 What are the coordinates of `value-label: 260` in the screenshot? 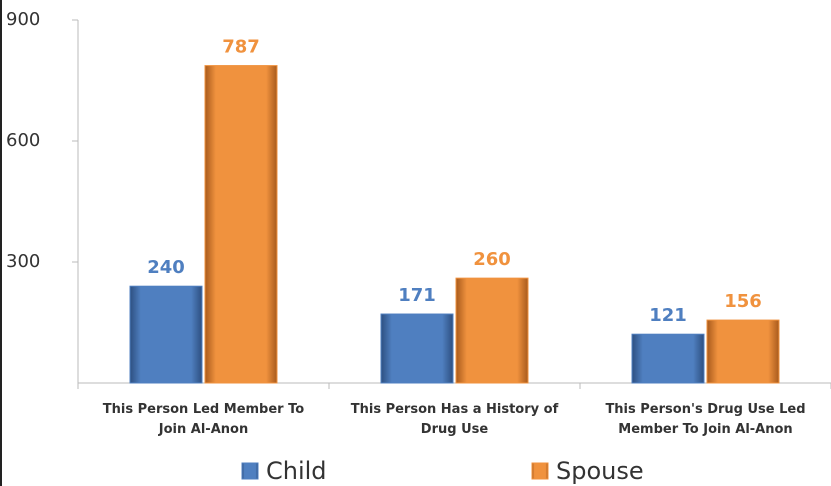 It's located at (492, 259).